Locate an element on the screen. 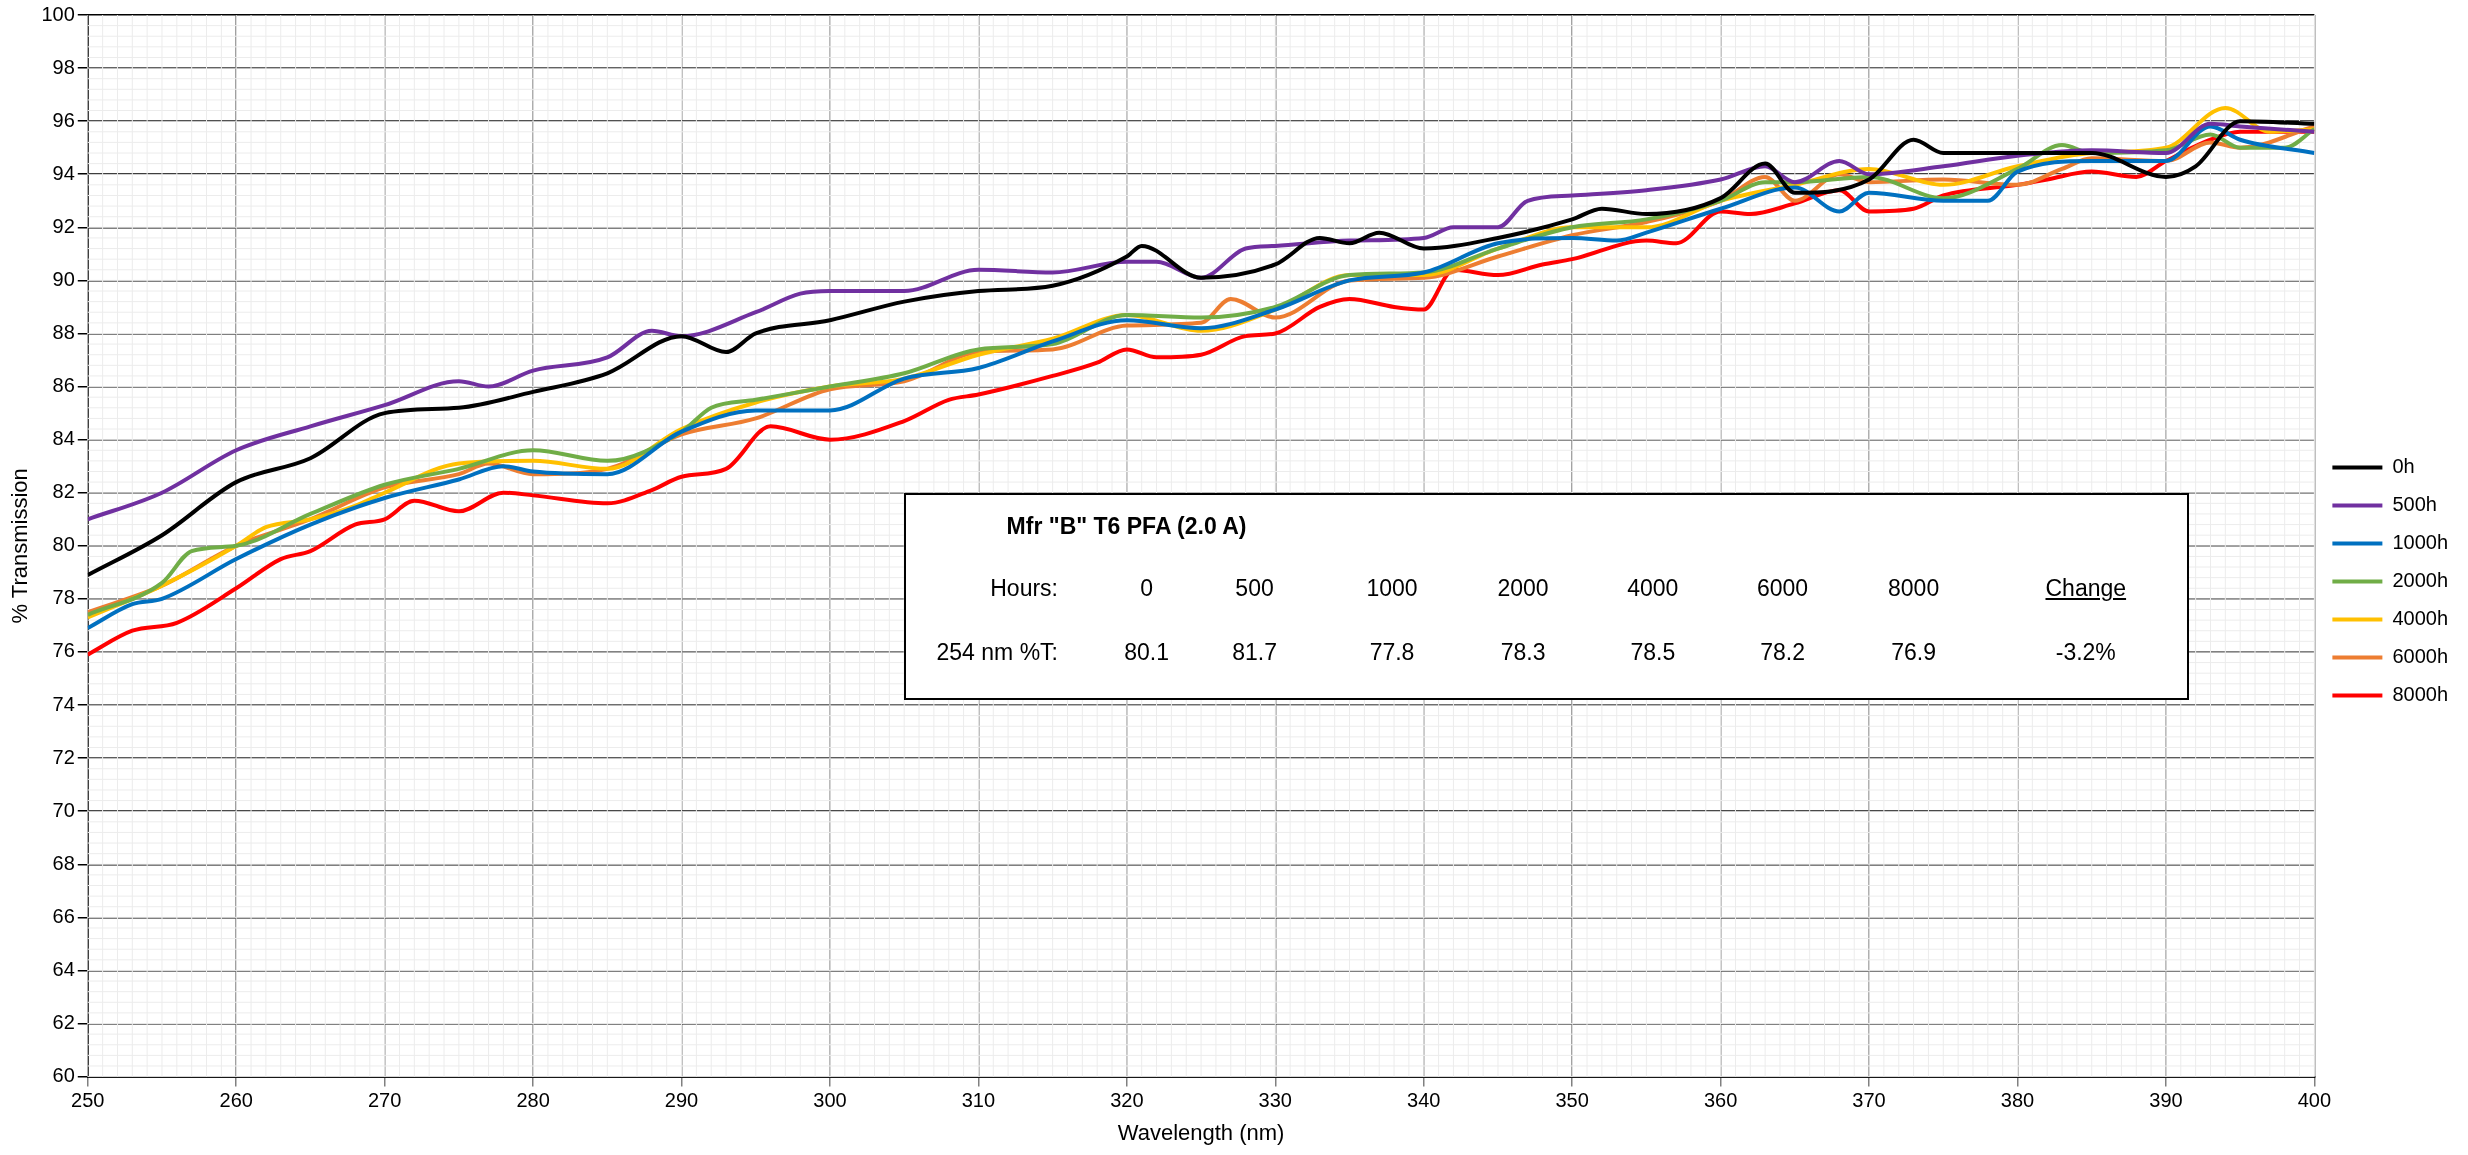 The width and height of the screenshot is (2468, 1155). y-tick-label: 90 is located at coordinates (63, 278).